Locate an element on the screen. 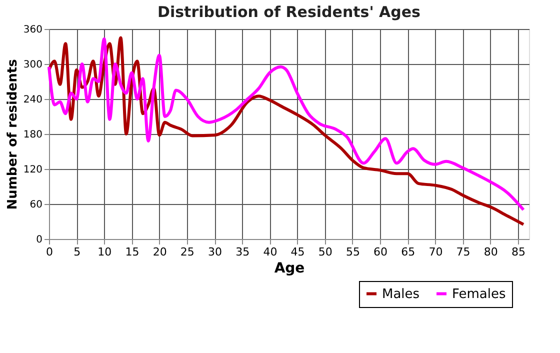 This screenshot has height=353, width=560. x-axis-title: Age is located at coordinates (289, 268).